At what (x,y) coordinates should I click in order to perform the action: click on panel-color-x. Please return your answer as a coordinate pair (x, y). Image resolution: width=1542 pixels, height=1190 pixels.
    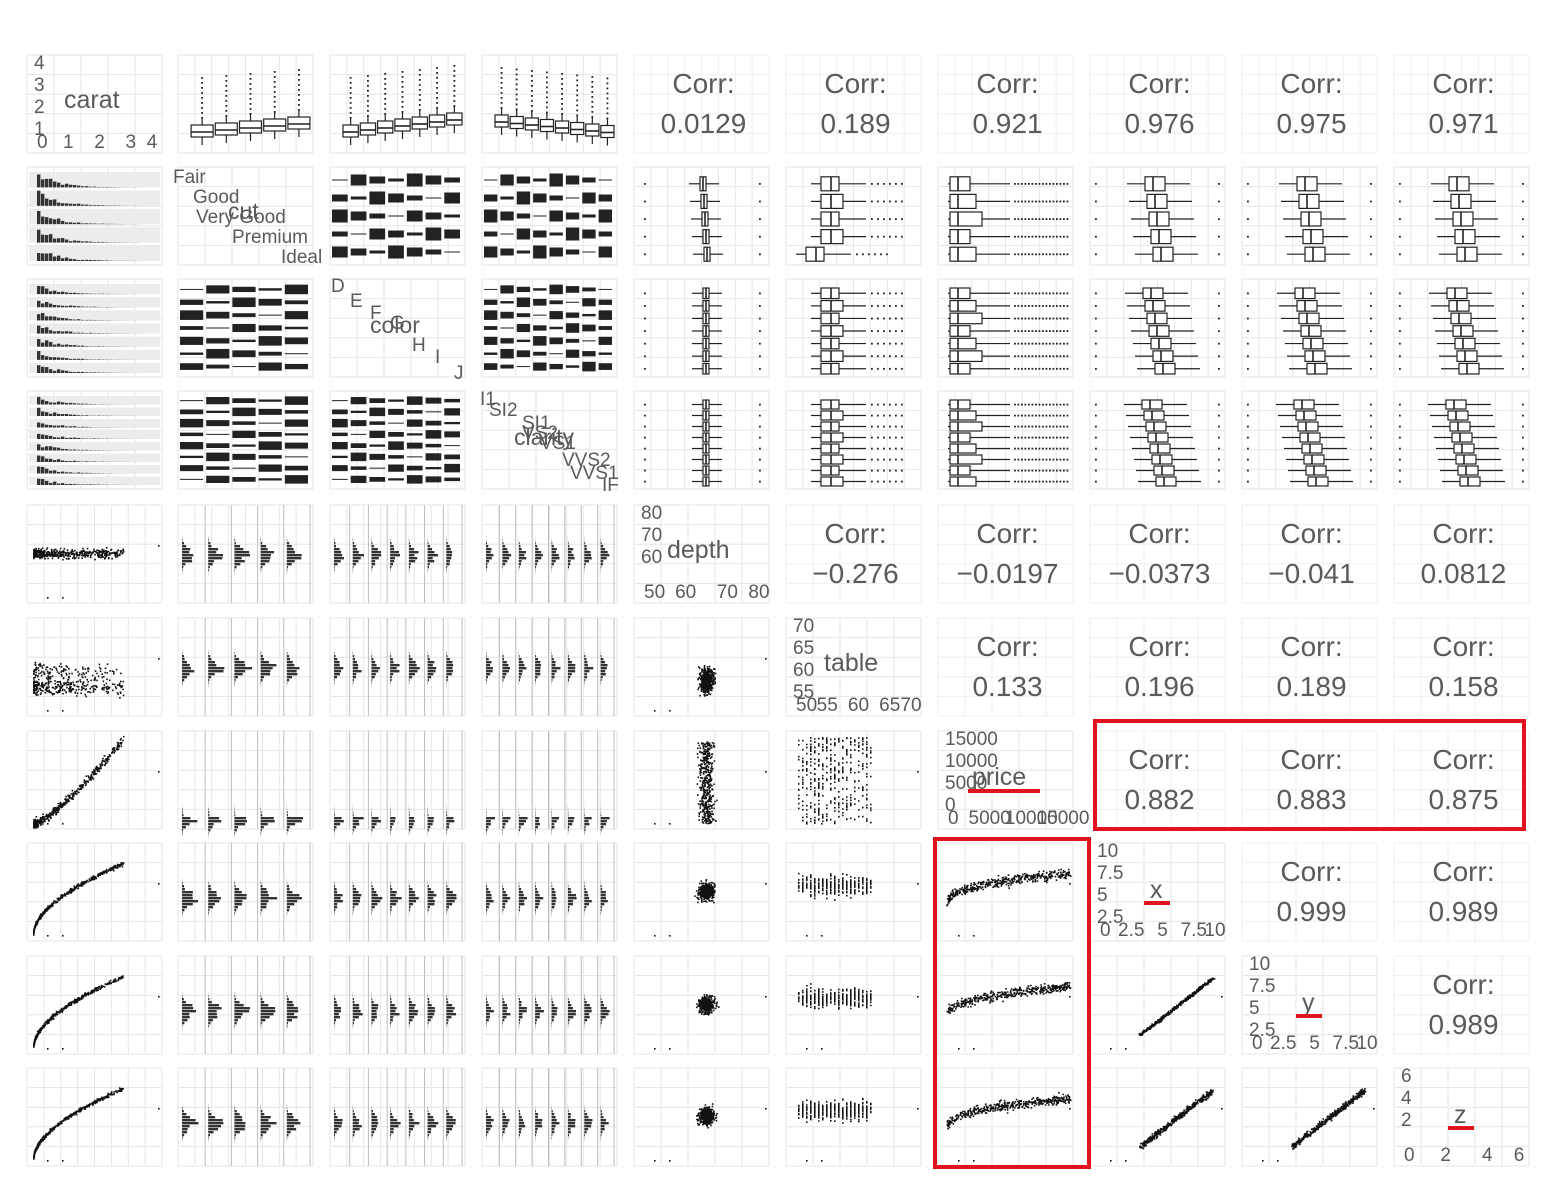
    Looking at the image, I should click on (1157, 328).